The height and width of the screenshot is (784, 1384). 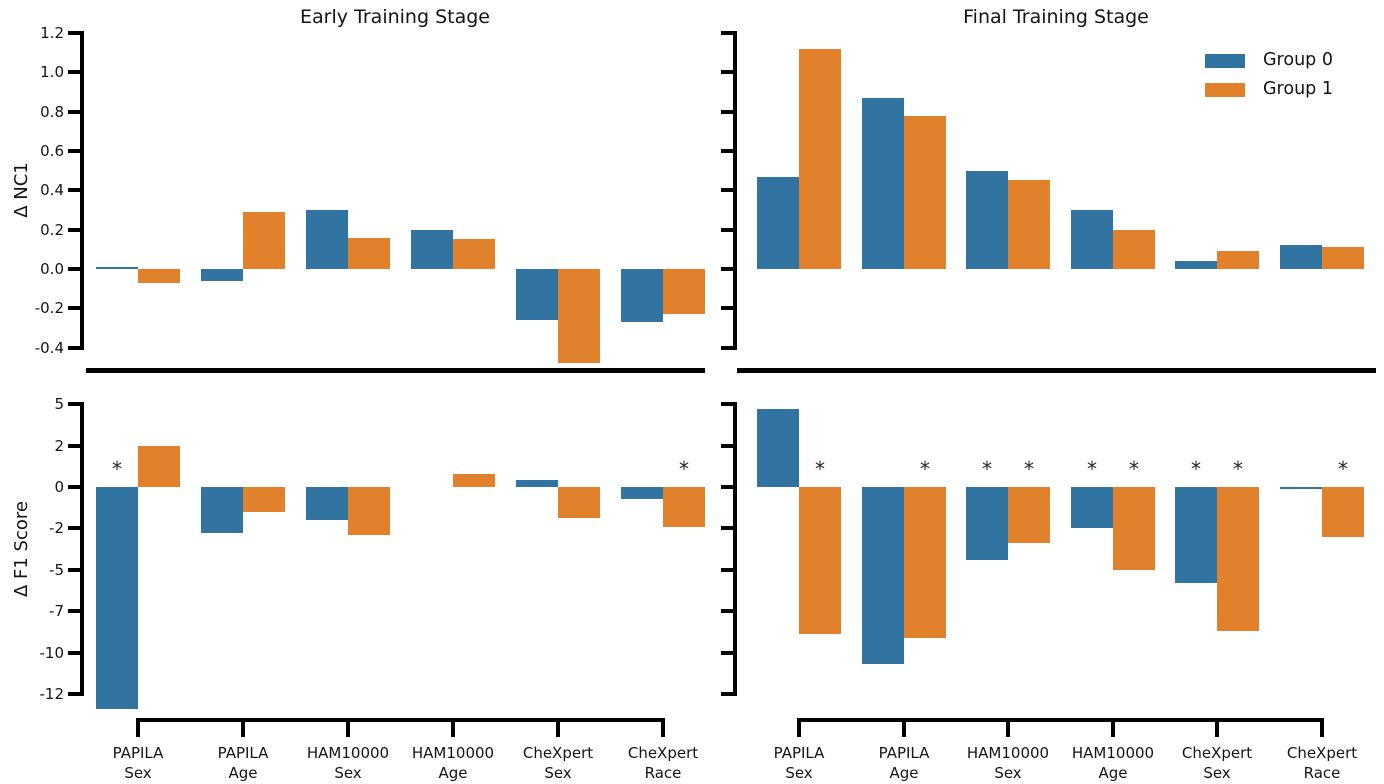 I want to click on nc1_early-y-tick-label: 0.2, so click(x=52, y=229).